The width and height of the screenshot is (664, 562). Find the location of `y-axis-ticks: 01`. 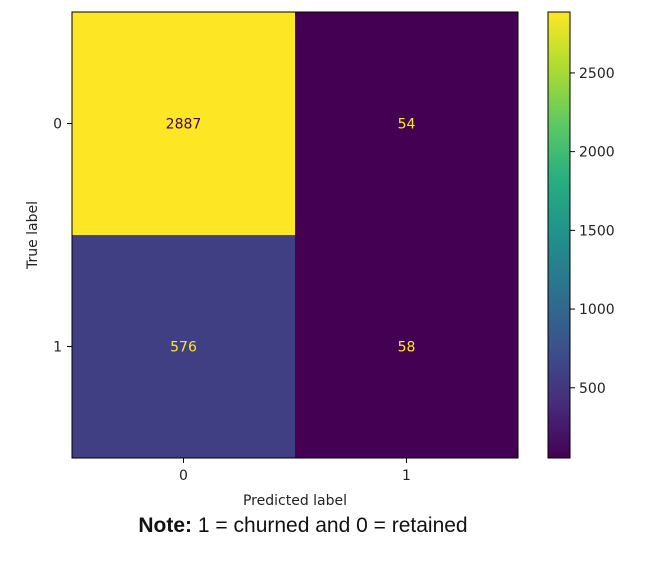

y-axis-ticks: 01 is located at coordinates (62, 236).